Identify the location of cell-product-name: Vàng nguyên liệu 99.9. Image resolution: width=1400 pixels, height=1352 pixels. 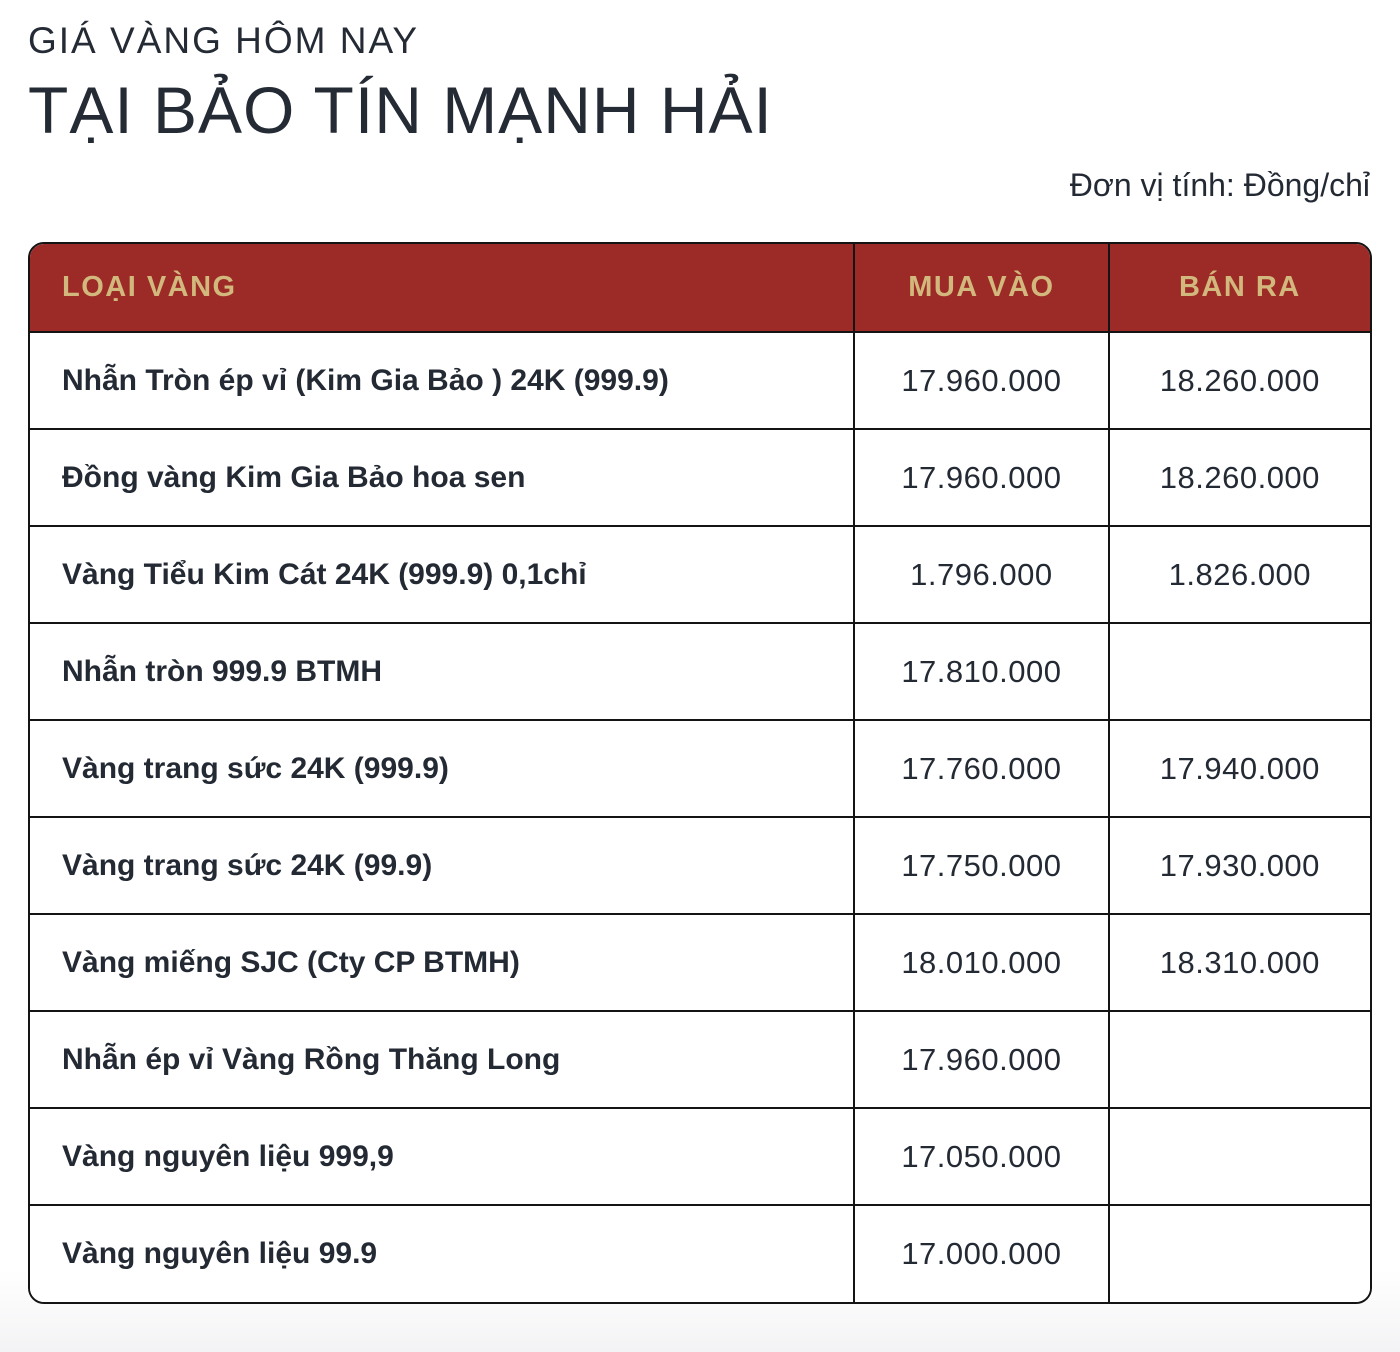
(443, 1253).